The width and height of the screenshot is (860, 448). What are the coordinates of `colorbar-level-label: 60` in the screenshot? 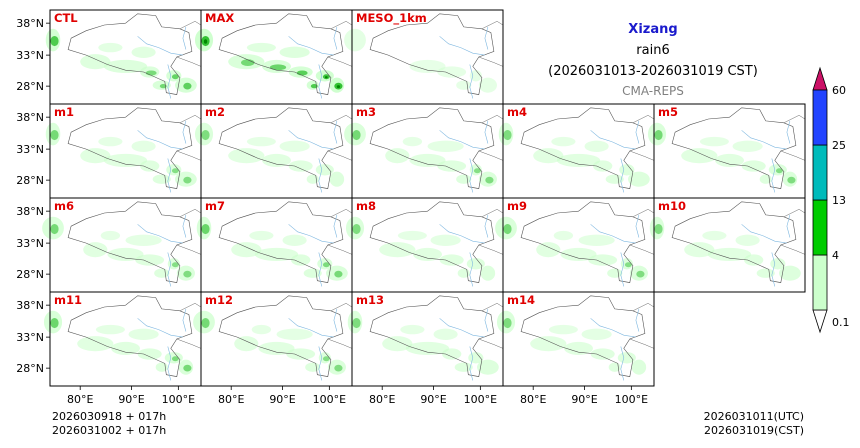 It's located at (839, 90).